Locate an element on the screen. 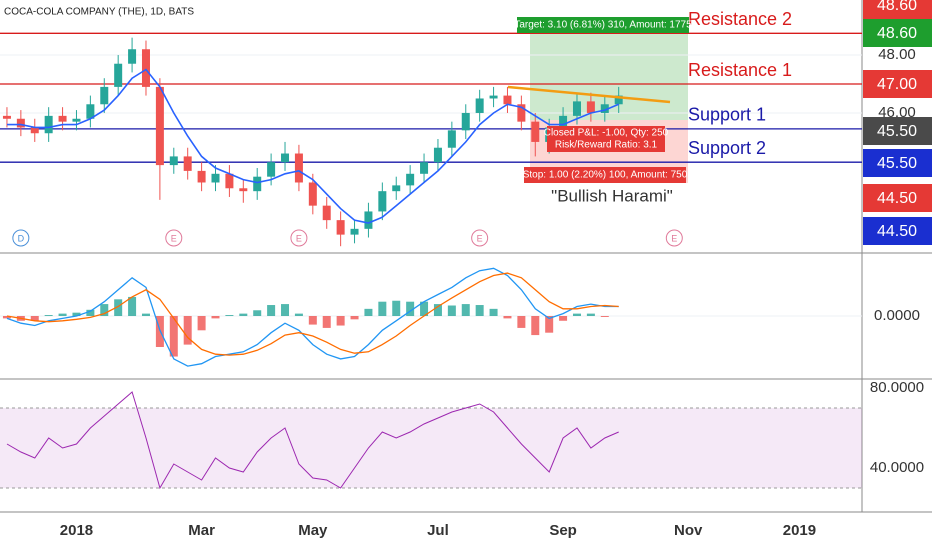 This screenshot has height=550, width=932. x-tick-label: 2019 is located at coordinates (799, 530).